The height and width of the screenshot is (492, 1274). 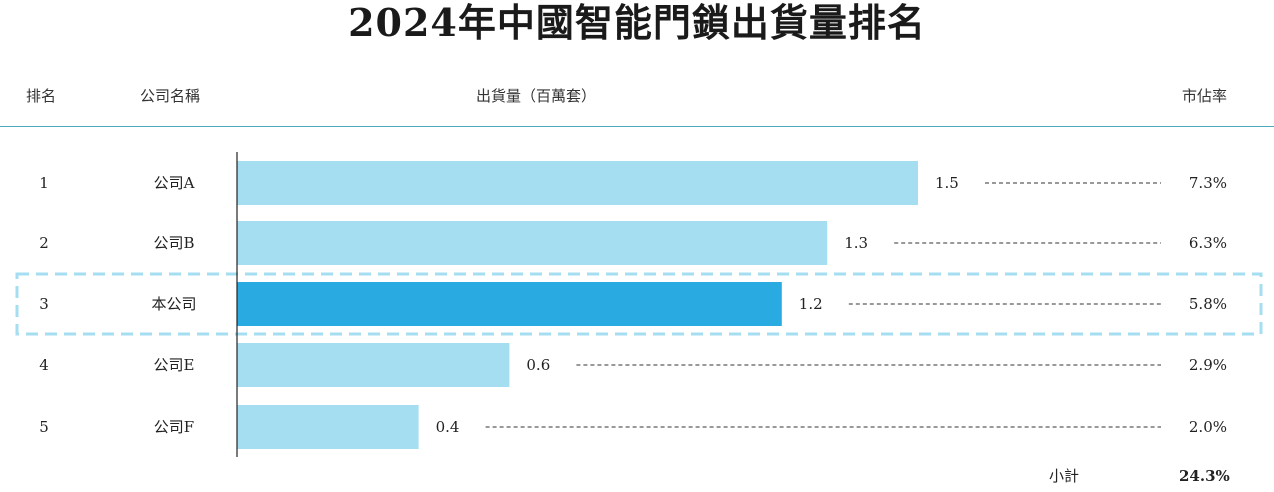 What do you see at coordinates (44, 183) in the screenshot?
I see `rank-label: 1` at bounding box center [44, 183].